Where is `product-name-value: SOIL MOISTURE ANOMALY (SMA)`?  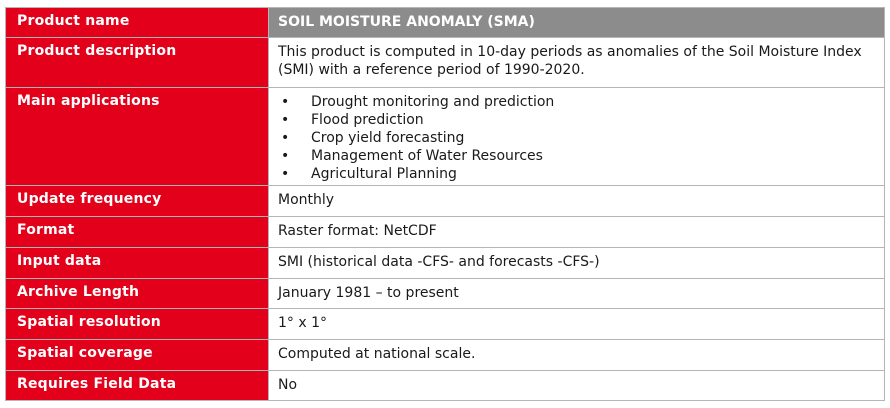 product-name-value: SOIL MOISTURE ANOMALY (SMA) is located at coordinates (576, 22).